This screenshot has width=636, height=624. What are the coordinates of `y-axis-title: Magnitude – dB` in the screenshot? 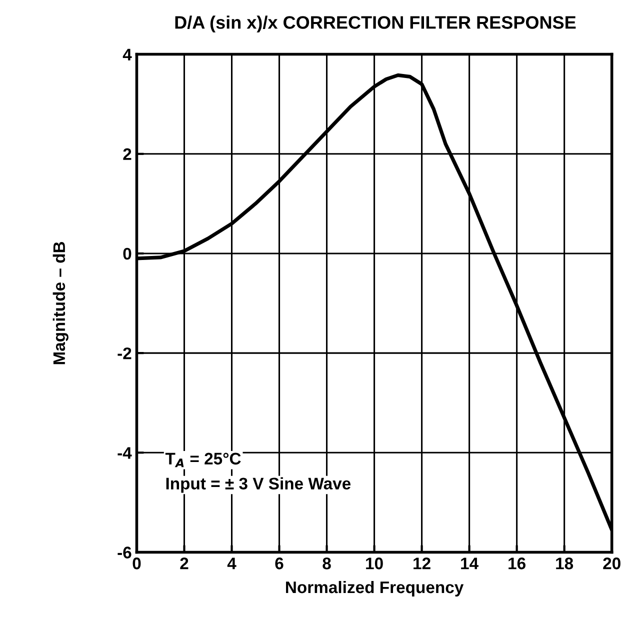 It's located at (60, 303).